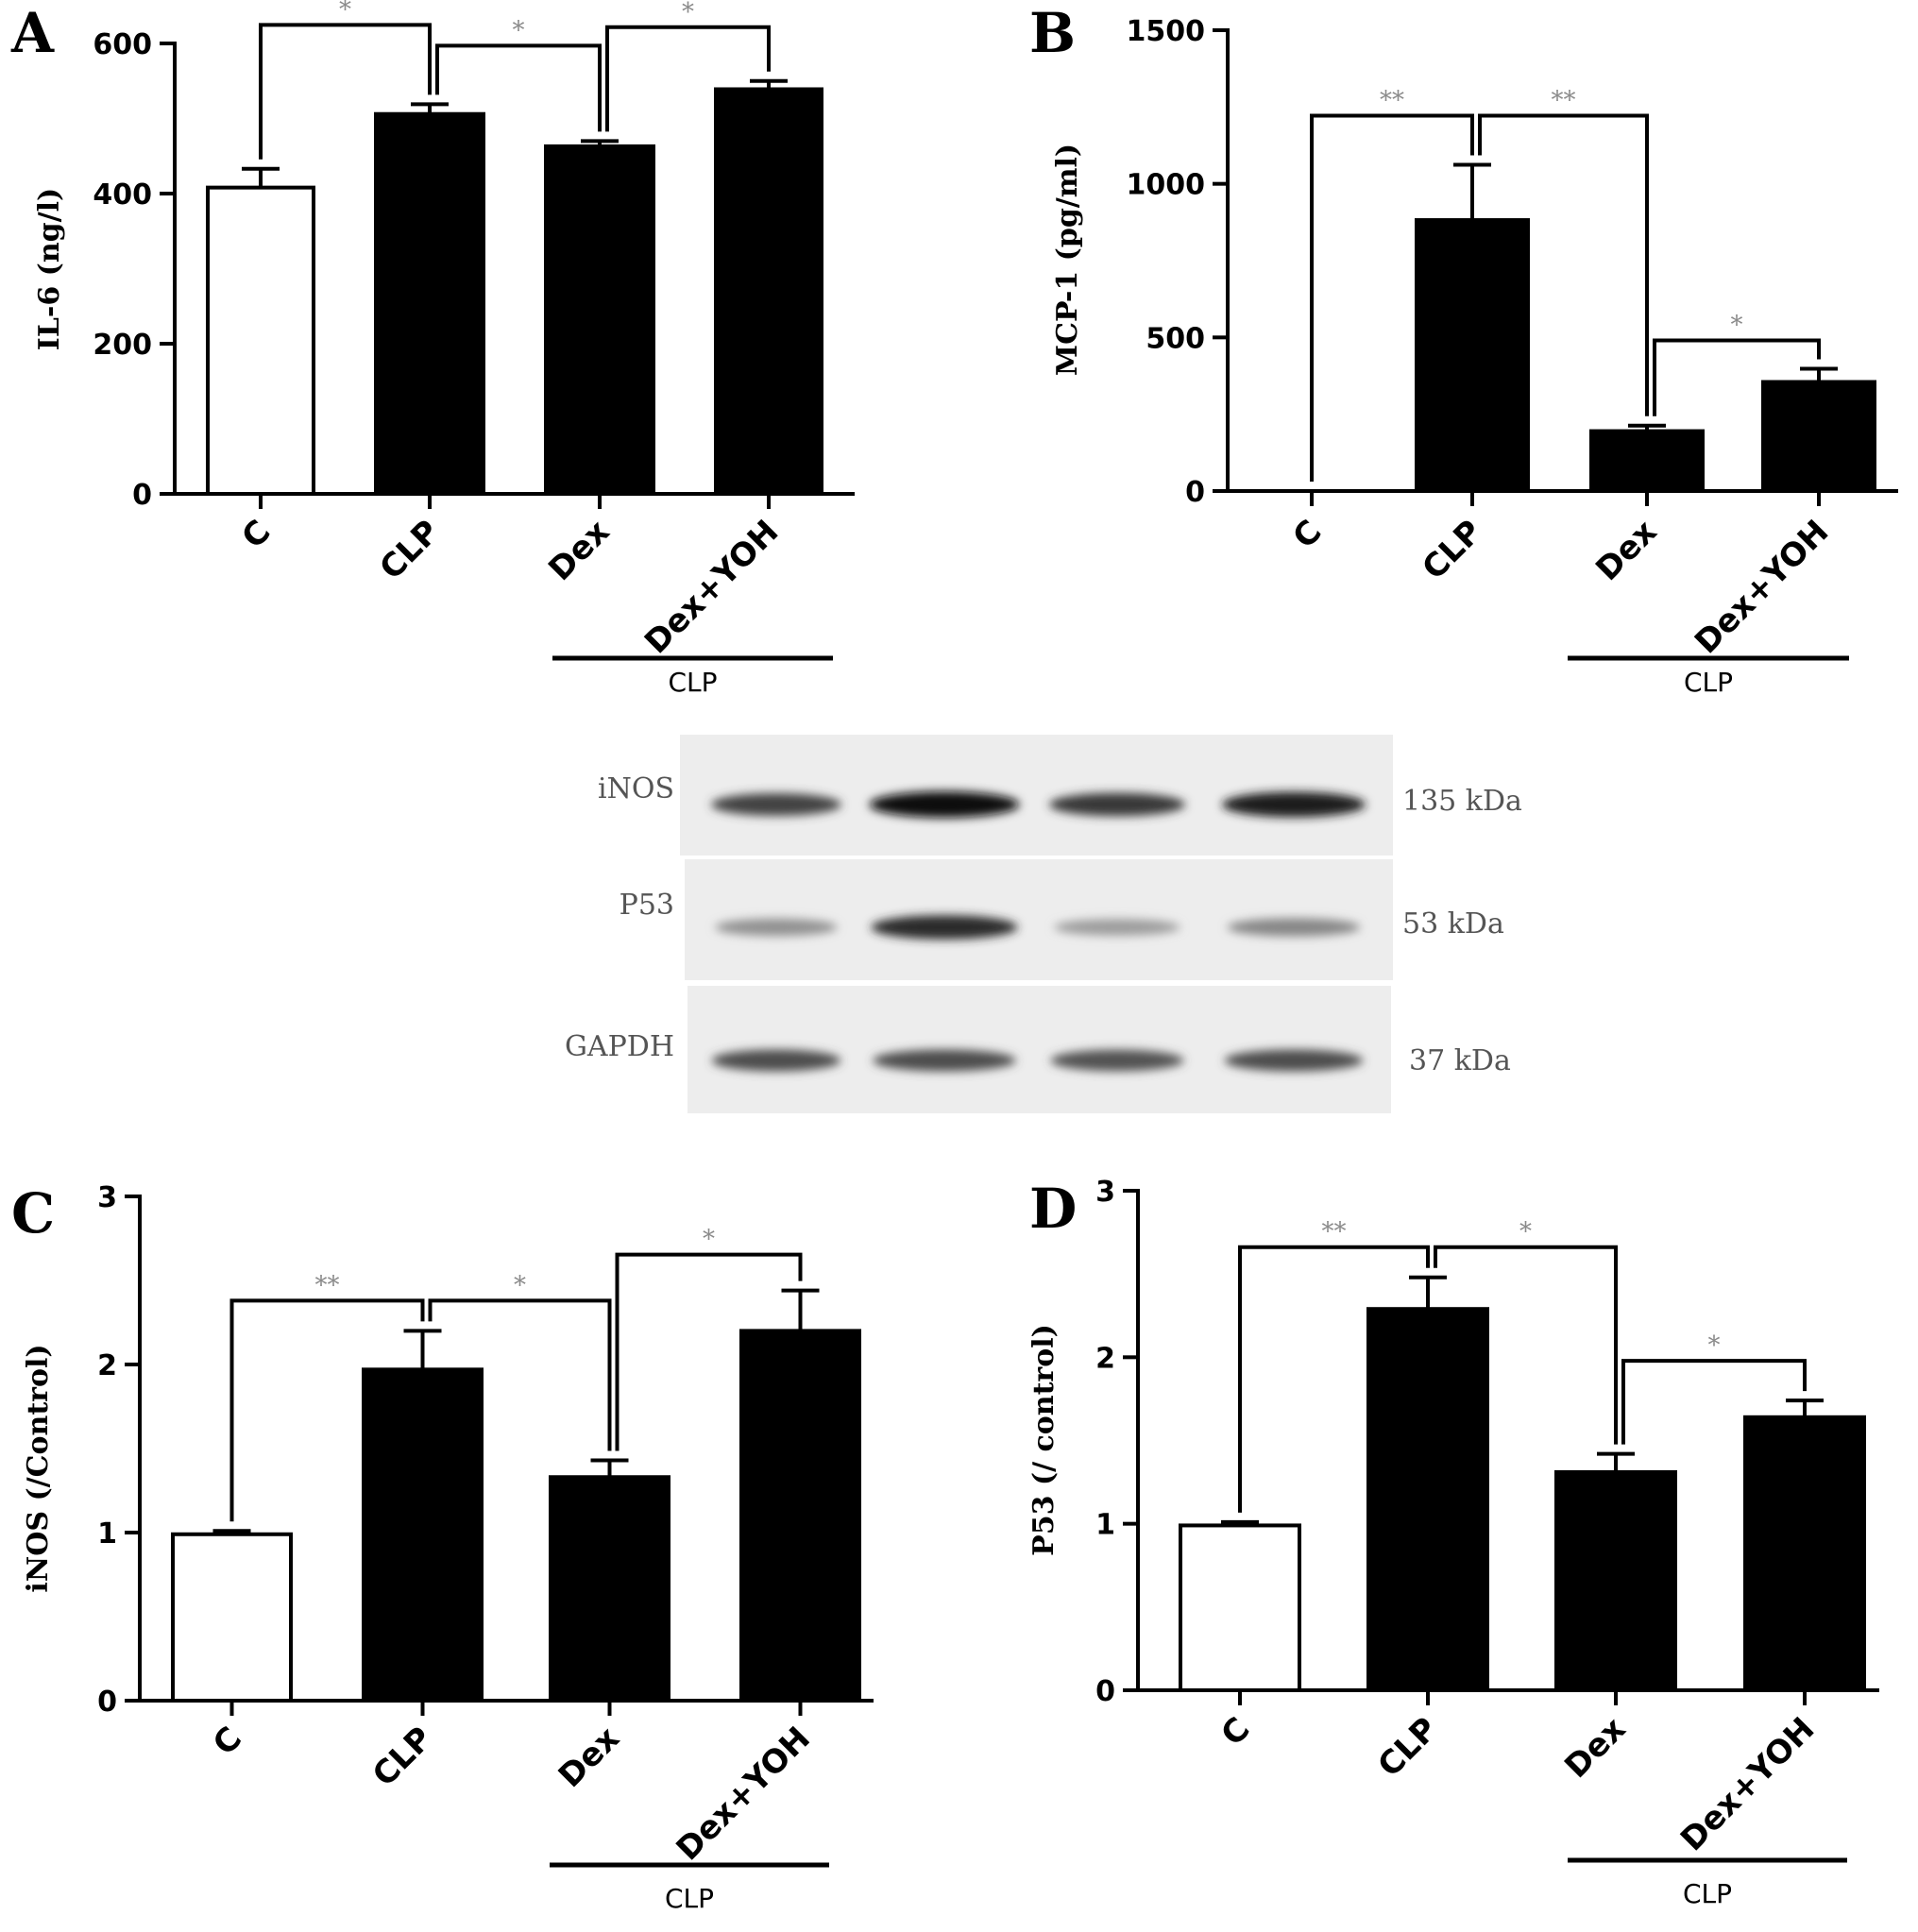 The height and width of the screenshot is (1932, 1918). What do you see at coordinates (33, 1213) in the screenshot?
I see `panel-letter: C` at bounding box center [33, 1213].